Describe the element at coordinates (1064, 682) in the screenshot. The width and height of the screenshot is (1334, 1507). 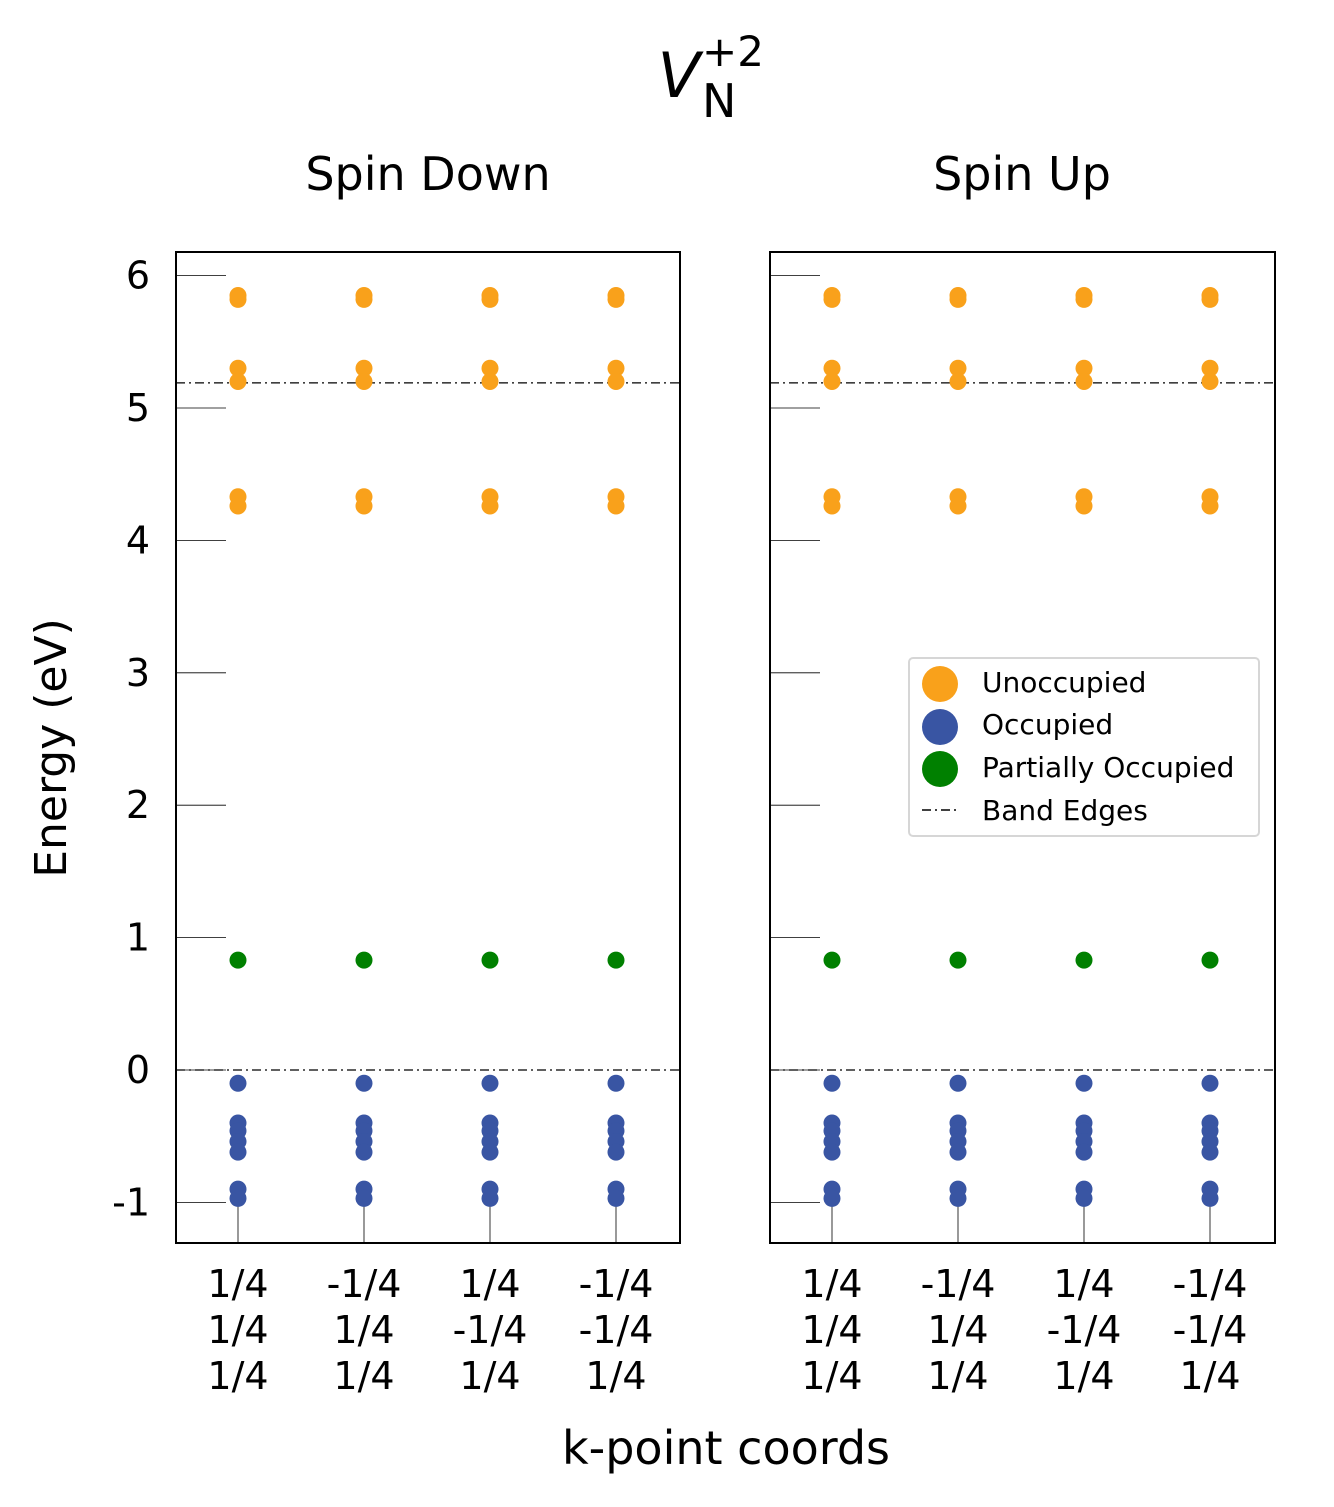
I see `legend-label-unoccupied: Unoccupied` at that location.